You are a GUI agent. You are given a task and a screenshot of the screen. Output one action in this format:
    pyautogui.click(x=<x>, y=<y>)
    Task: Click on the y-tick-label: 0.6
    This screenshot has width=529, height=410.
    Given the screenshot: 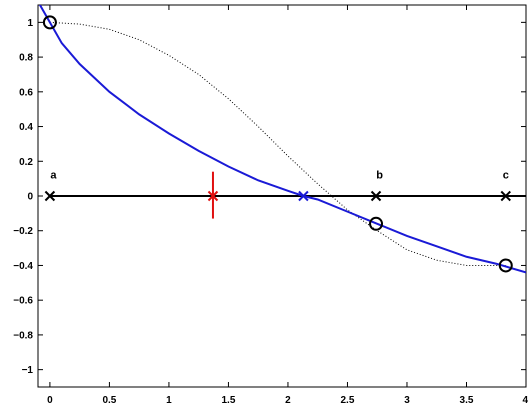 What is the action you would take?
    pyautogui.click(x=26, y=92)
    